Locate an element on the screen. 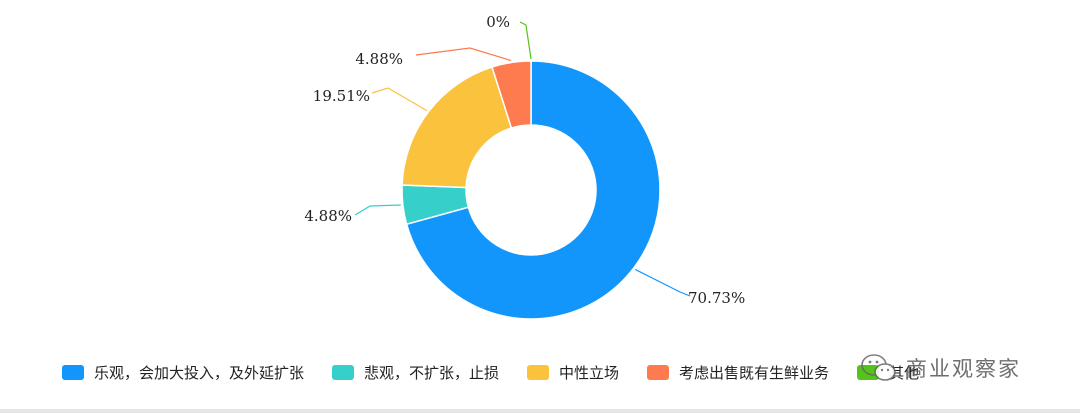 This screenshot has height=413, width=1080. donut-slice-neutral is located at coordinates (457, 127).